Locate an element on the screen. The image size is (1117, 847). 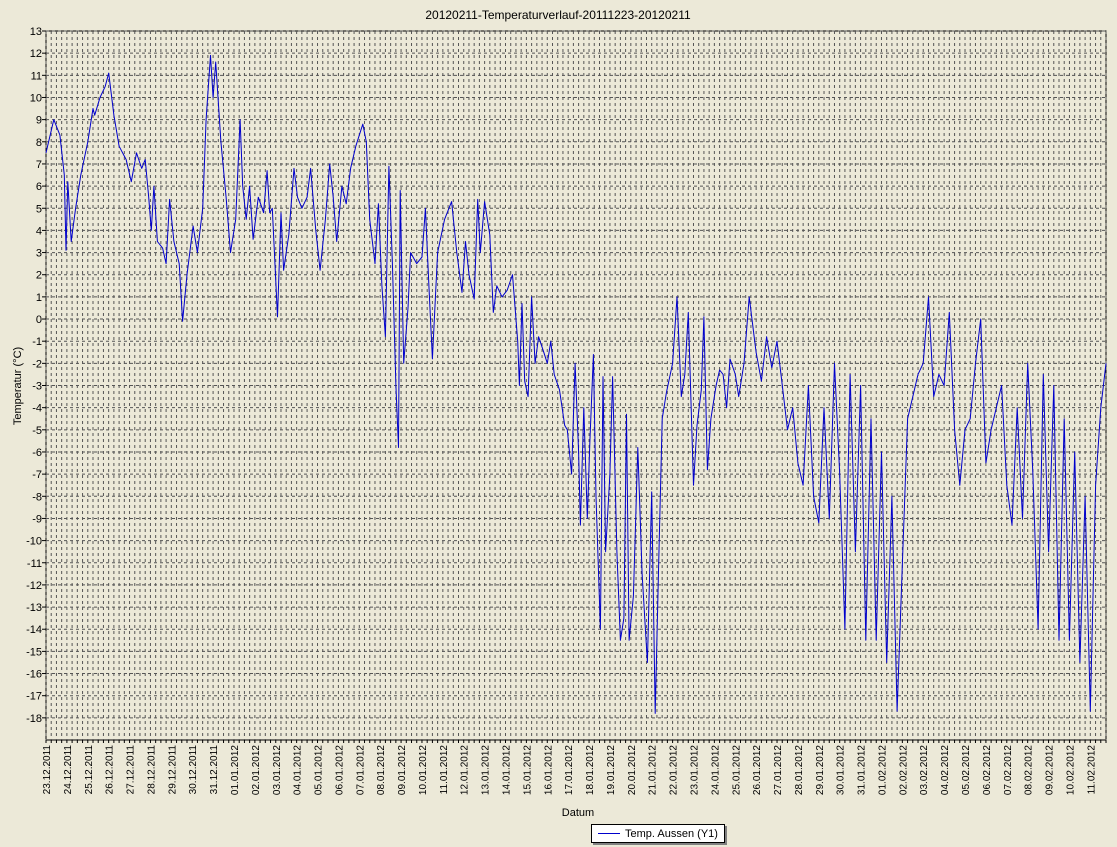
x-tick-label: 23.01.2012 is located at coordinates (694, 770).